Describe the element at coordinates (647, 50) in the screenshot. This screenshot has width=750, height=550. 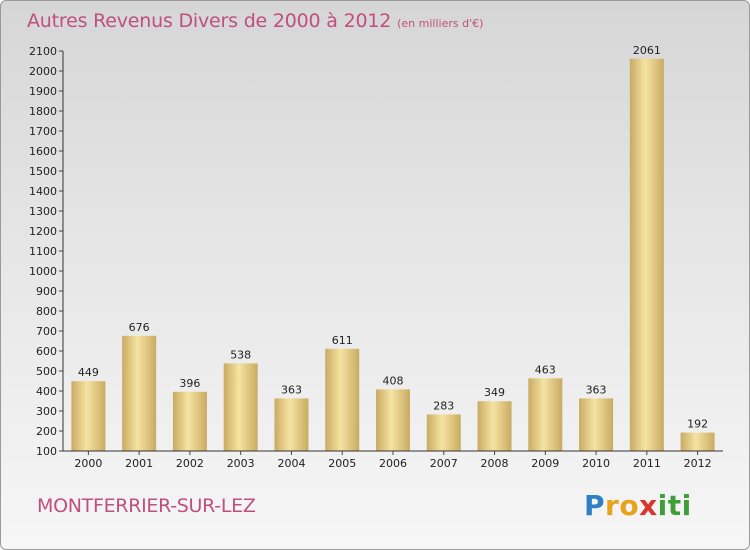
I see `value-label-2011: 2061` at that location.